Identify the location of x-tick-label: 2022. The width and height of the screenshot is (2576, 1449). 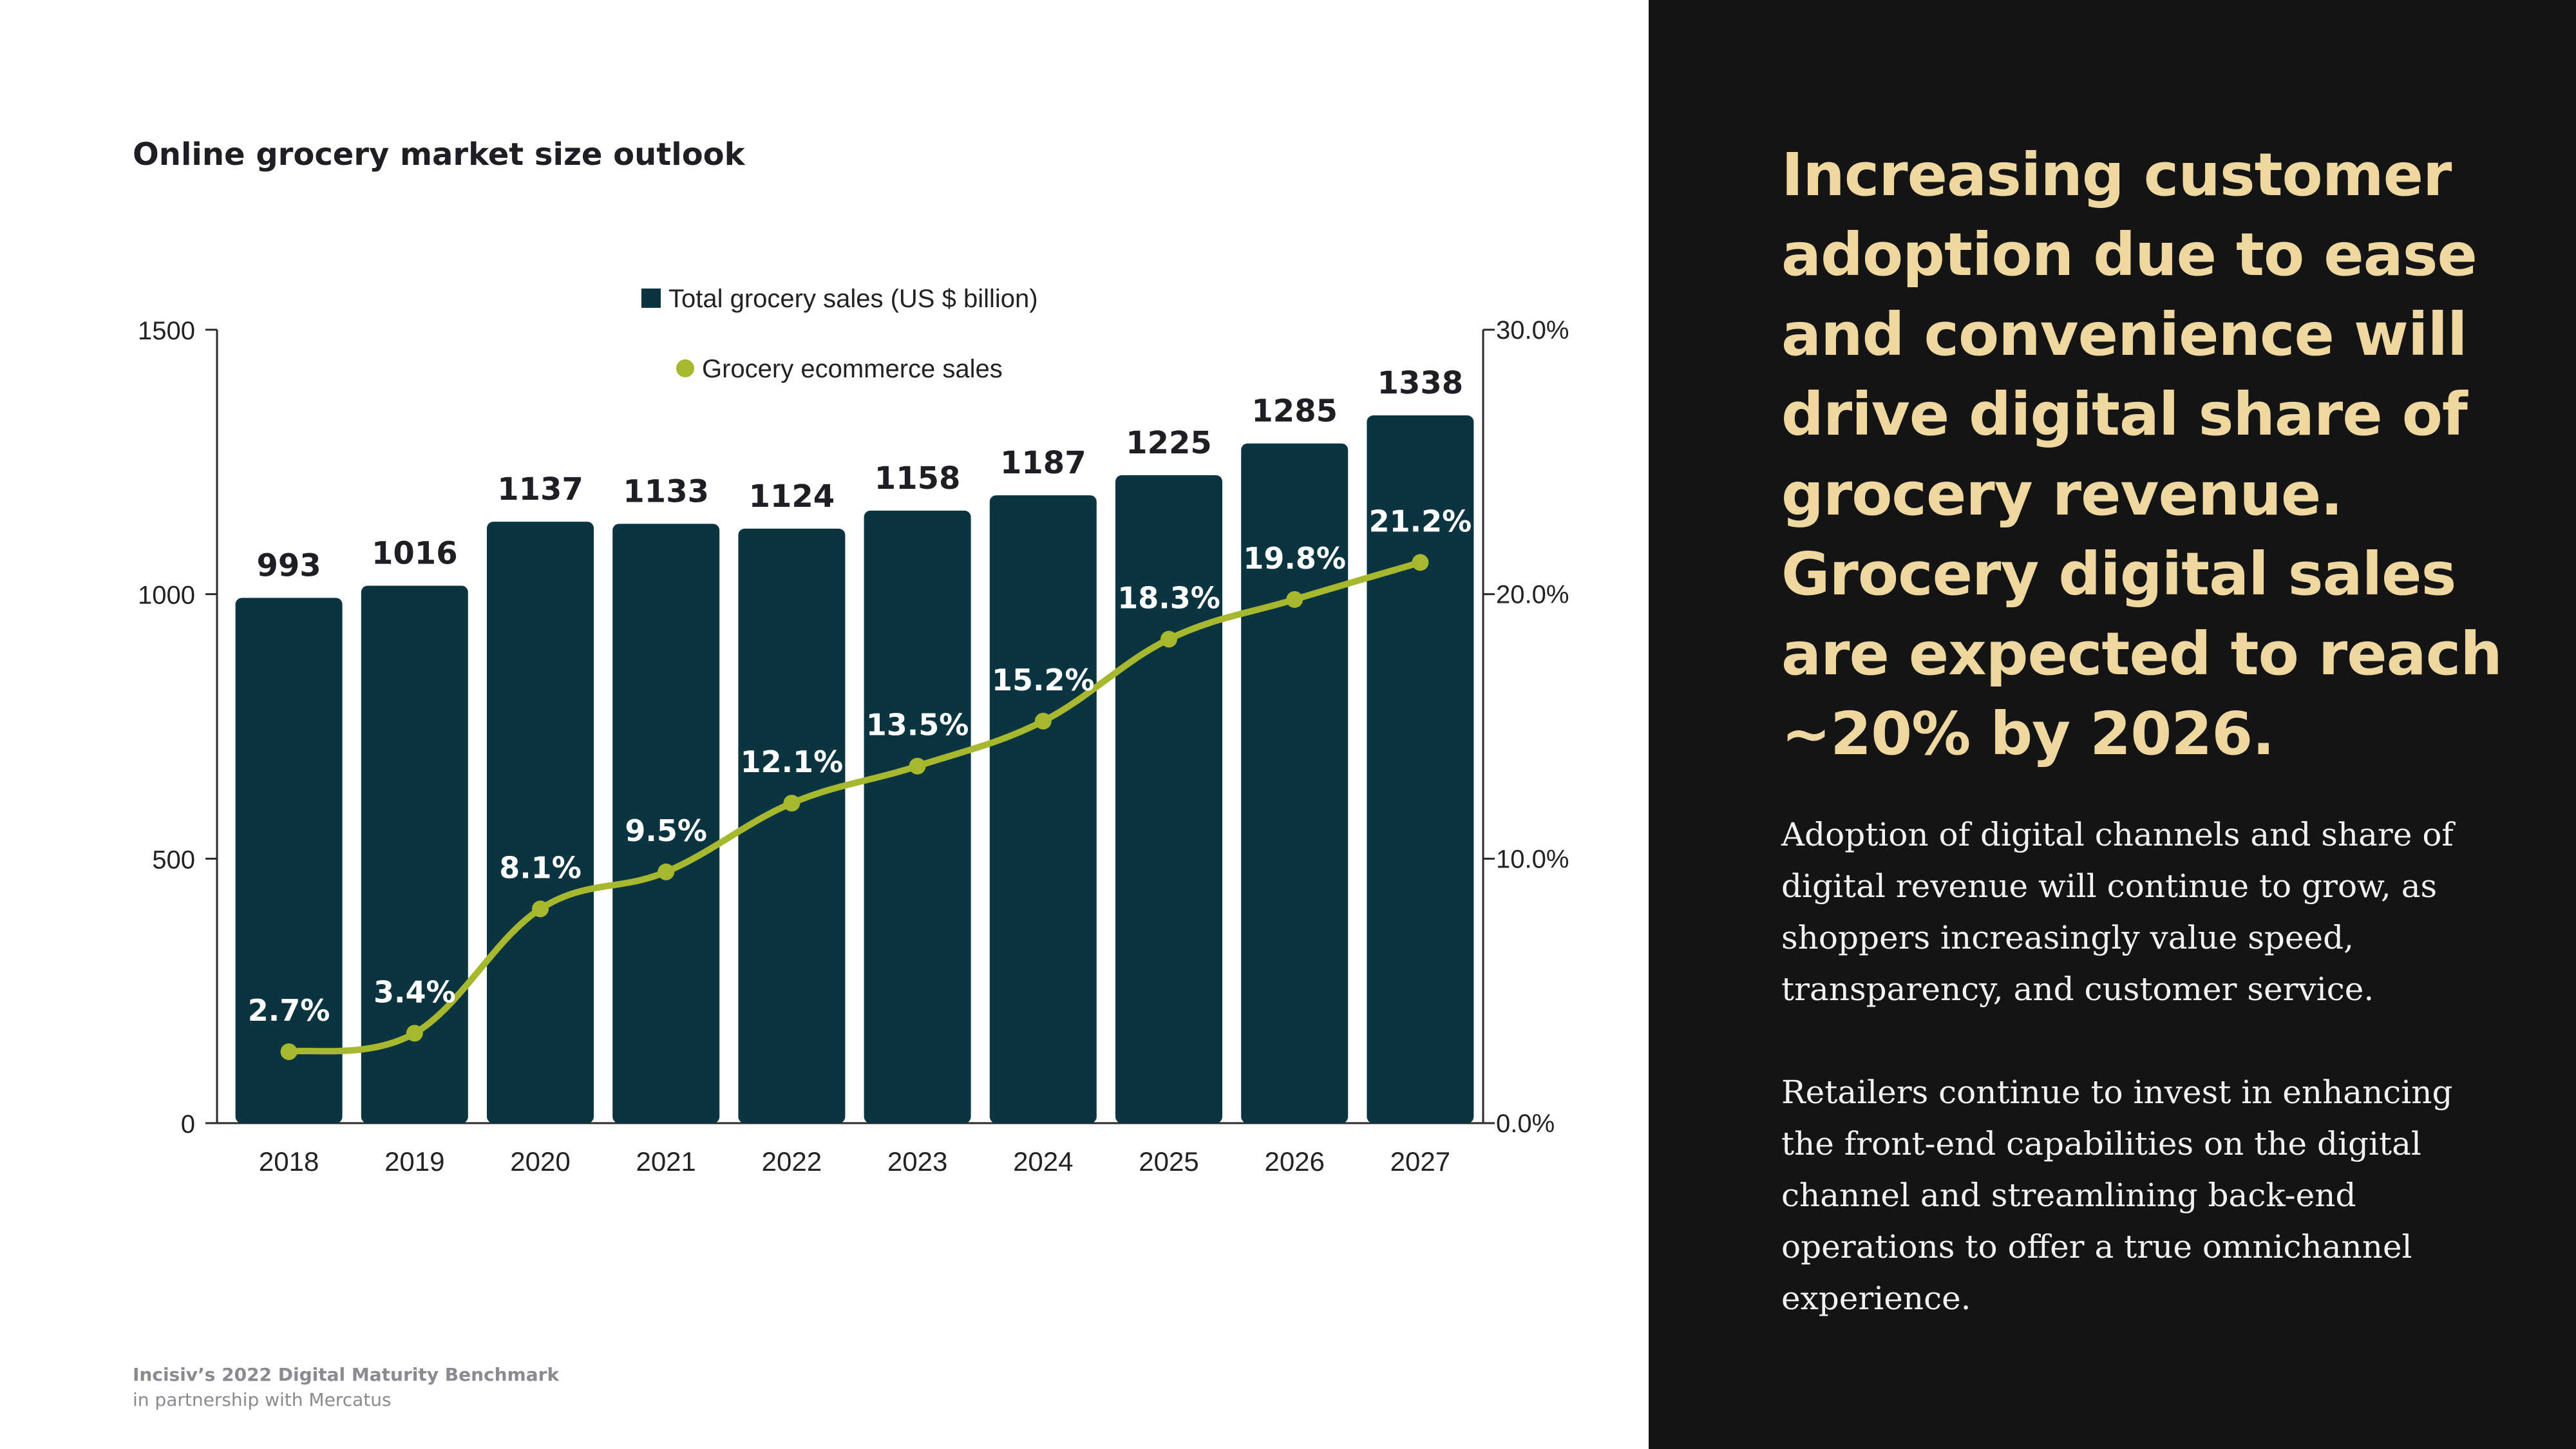
(792, 1161).